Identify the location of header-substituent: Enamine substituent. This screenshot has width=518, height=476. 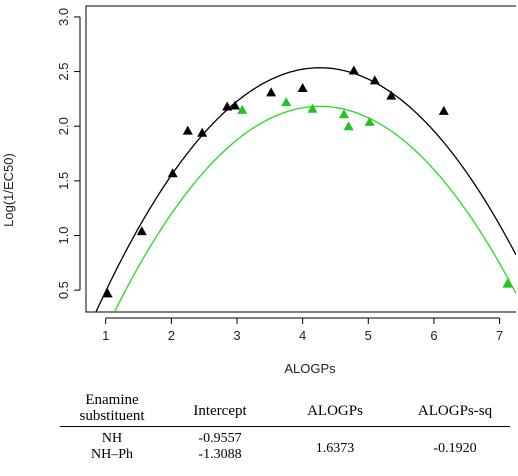
(112, 408).